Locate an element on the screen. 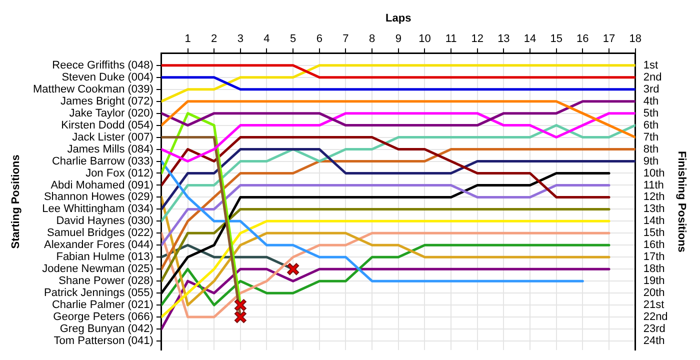 The height and width of the screenshot is (360, 700). category-label: Abdi Mohamed (091) is located at coordinates (102, 185).